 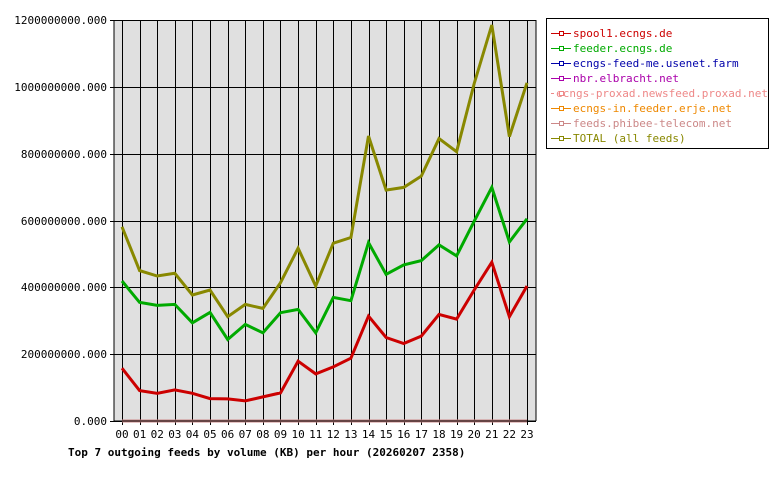 I want to click on y-tick-label: 200000000.000, so click(x=64, y=354).